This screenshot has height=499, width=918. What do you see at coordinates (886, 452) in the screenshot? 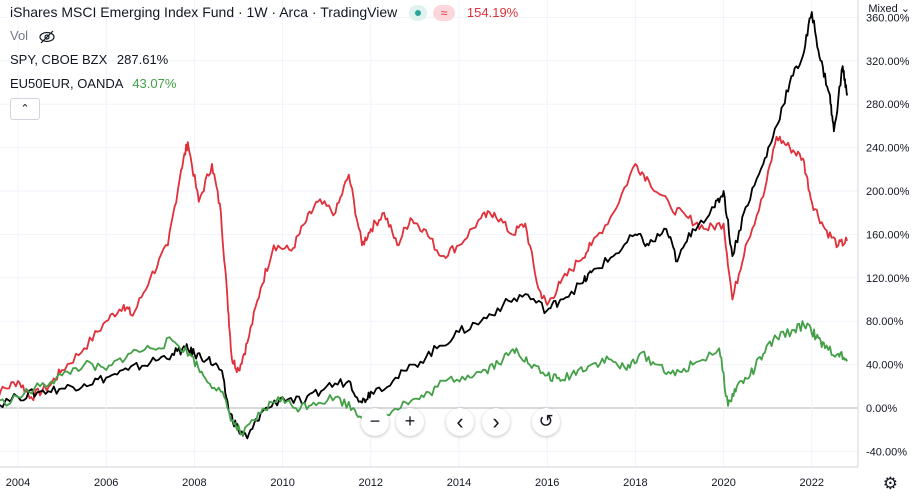
I see `y-tick-label: -40.00%` at bounding box center [886, 452].